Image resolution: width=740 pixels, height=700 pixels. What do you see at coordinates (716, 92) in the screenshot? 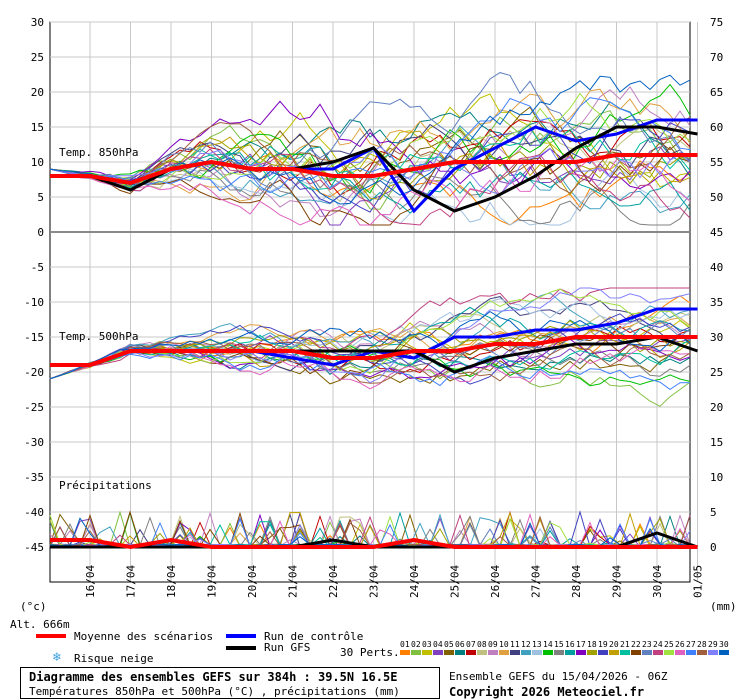
I see `right-tick-label-top: 65` at bounding box center [716, 92].